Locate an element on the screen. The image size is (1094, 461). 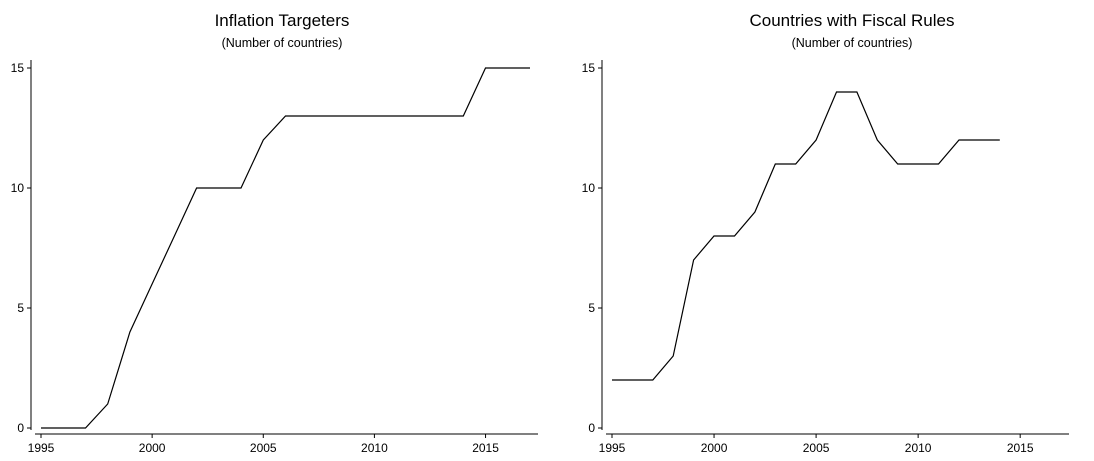
chart-title: Countries with Fiscal Rules is located at coordinates (851, 20).